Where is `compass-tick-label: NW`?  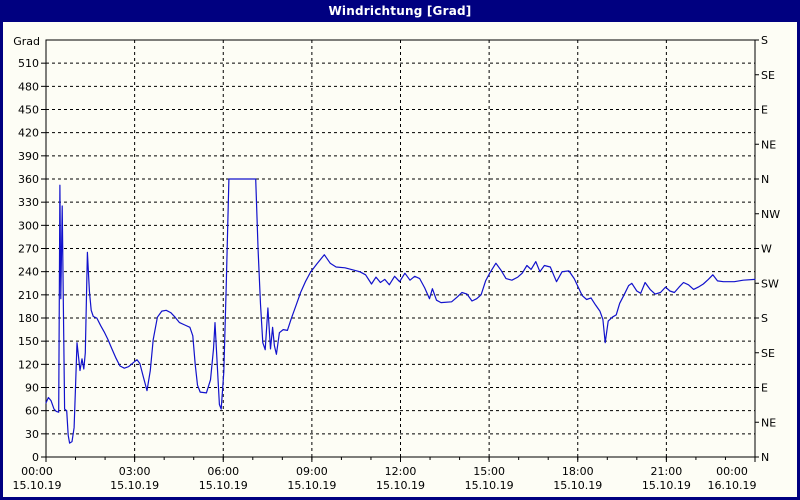
compass-tick-label: NW is located at coordinates (770, 214).